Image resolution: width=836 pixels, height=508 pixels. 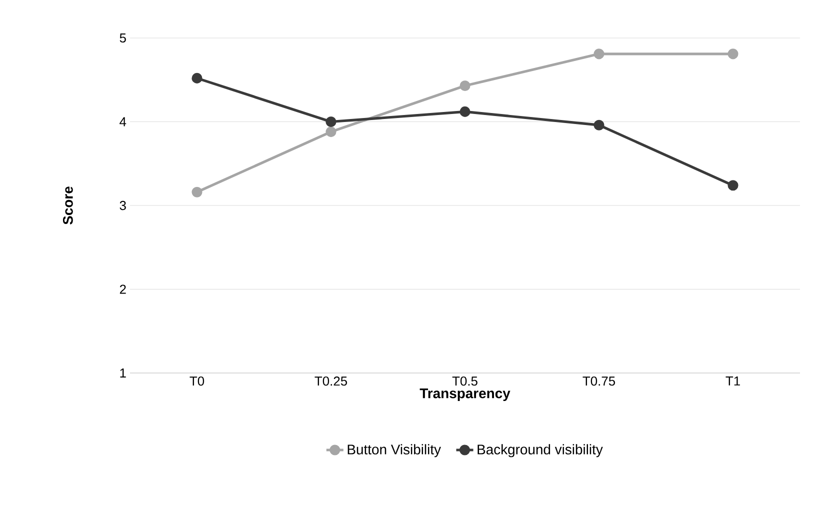 I want to click on y-tick-label: 1, so click(x=123, y=373).